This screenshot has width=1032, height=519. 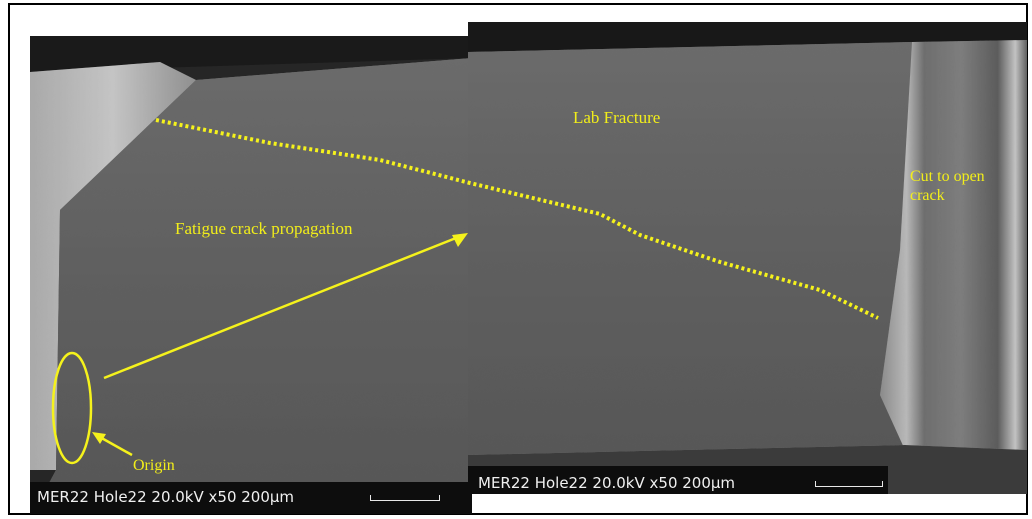 What do you see at coordinates (112, 444) in the screenshot?
I see `origin-arrow` at bounding box center [112, 444].